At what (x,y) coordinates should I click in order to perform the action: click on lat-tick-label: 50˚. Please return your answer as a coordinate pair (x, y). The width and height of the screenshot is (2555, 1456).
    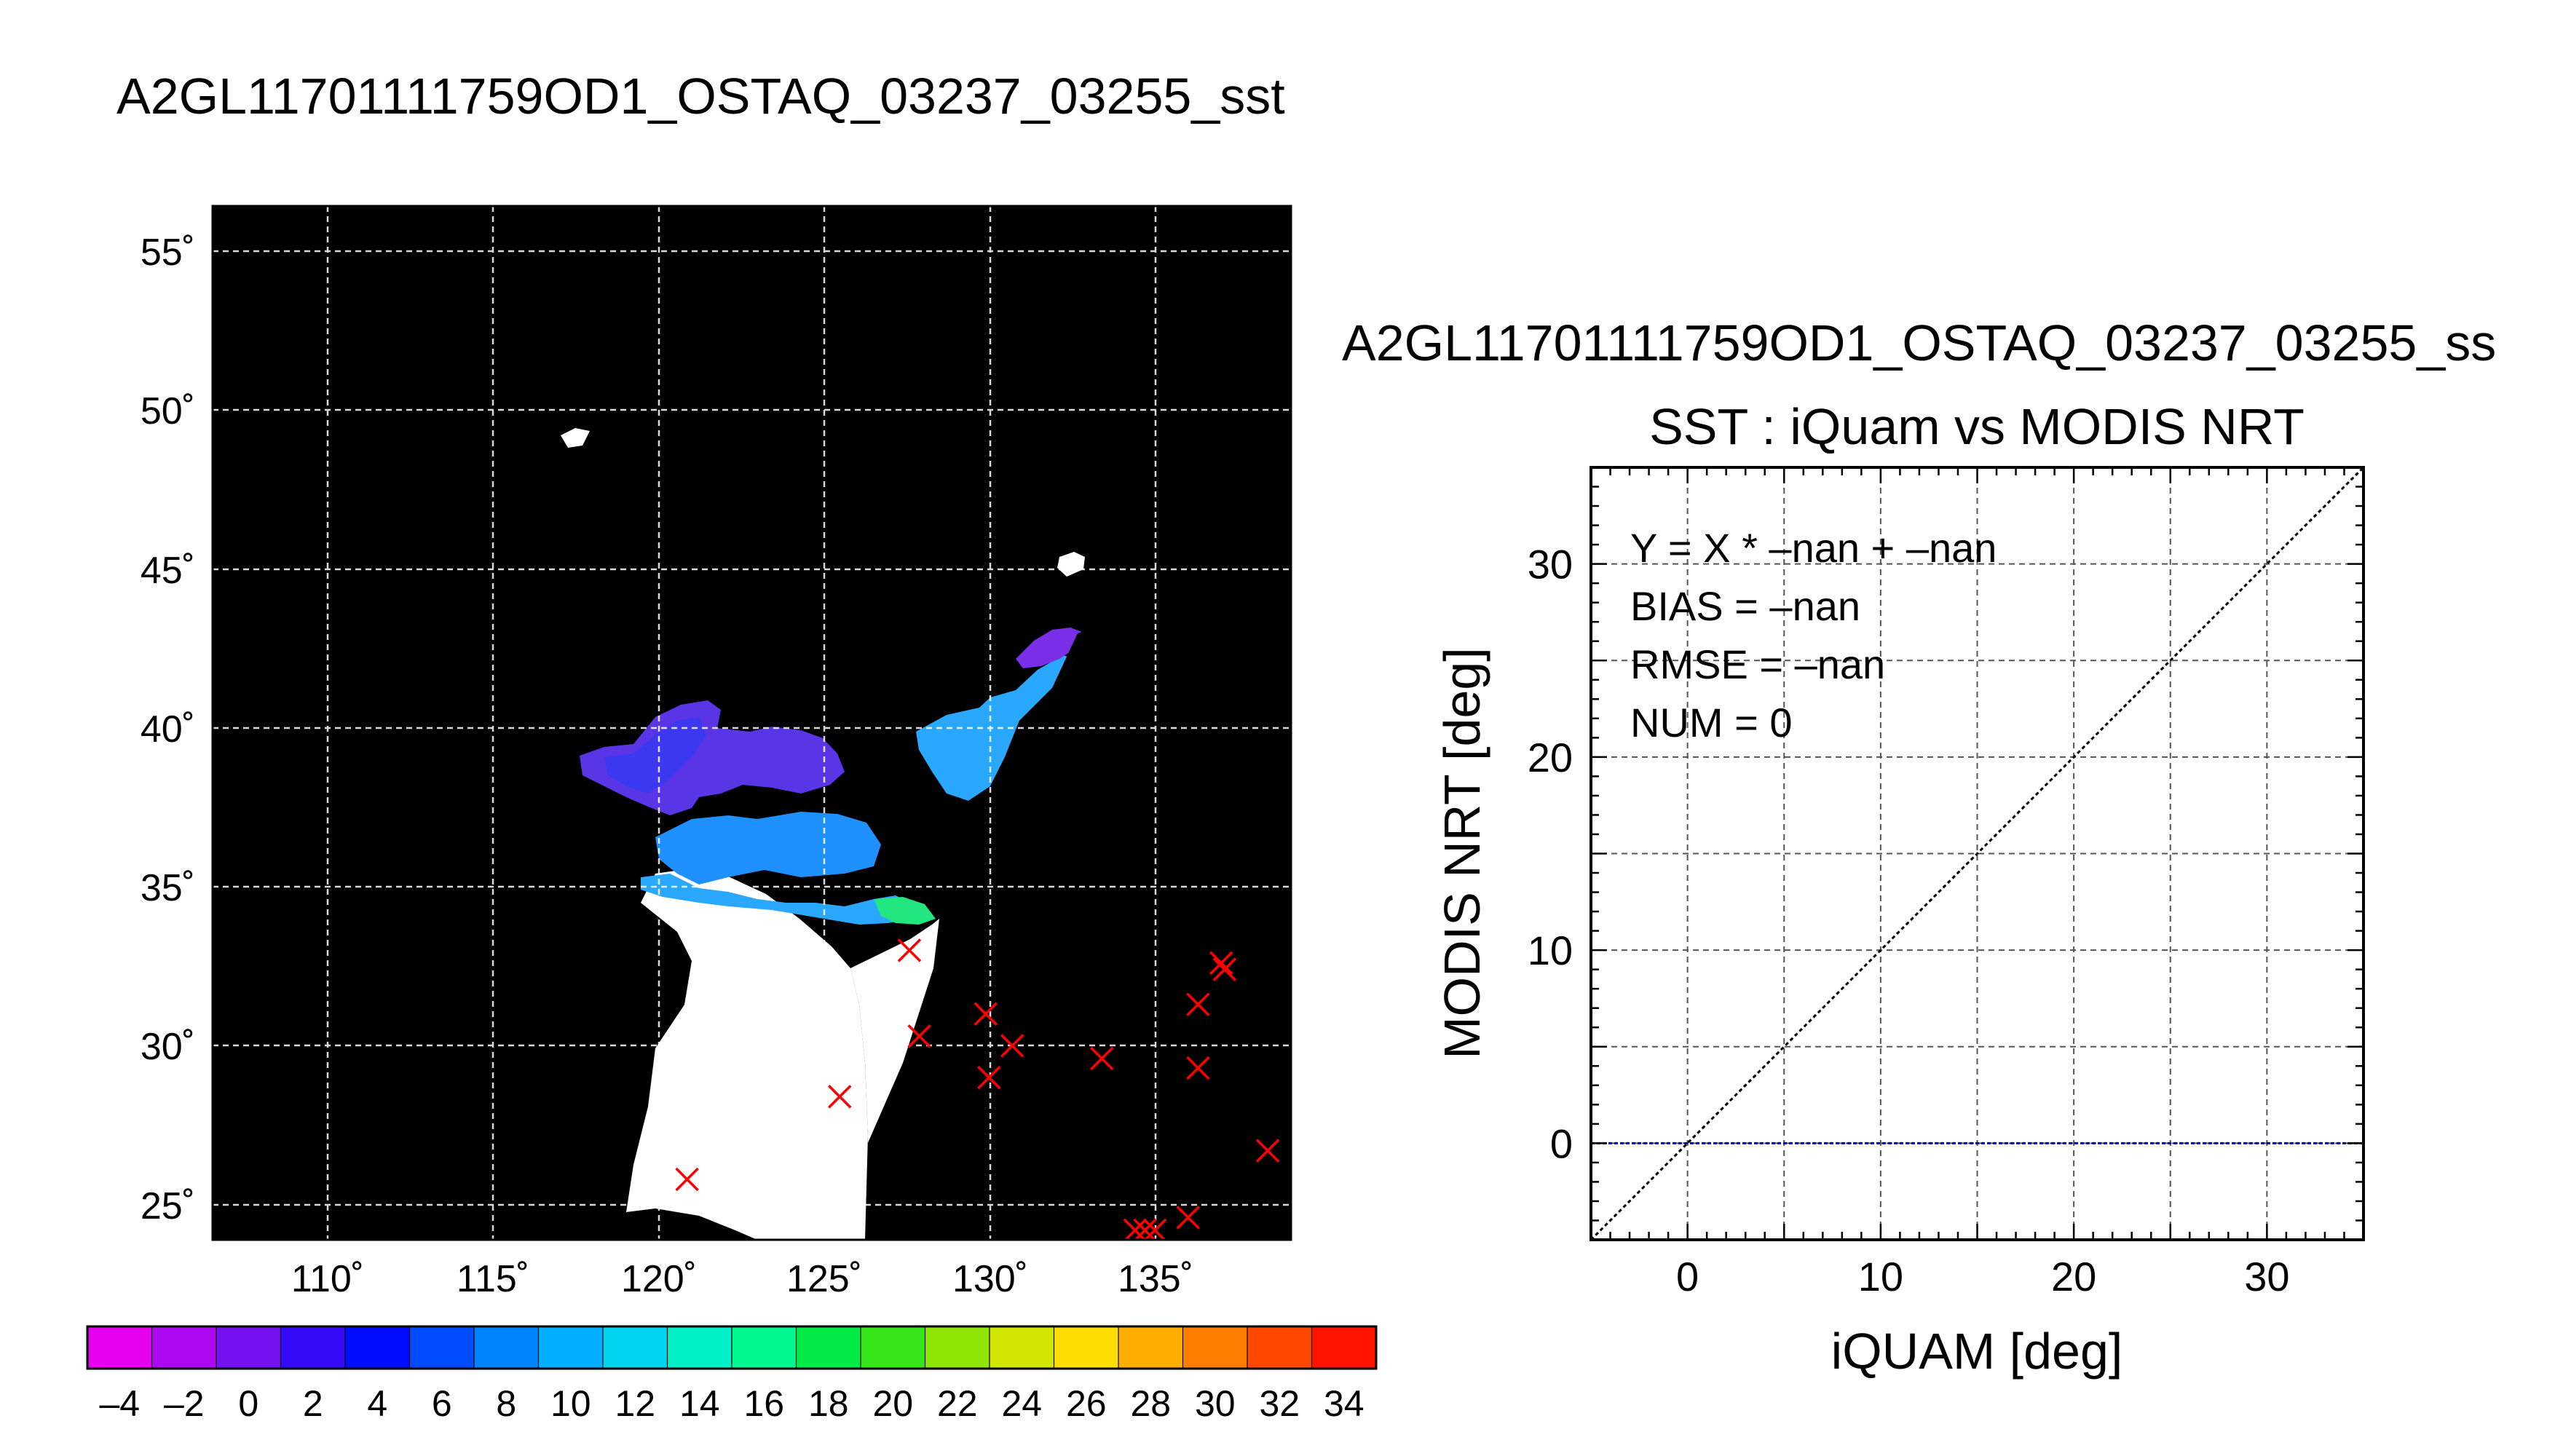
    Looking at the image, I should click on (168, 411).